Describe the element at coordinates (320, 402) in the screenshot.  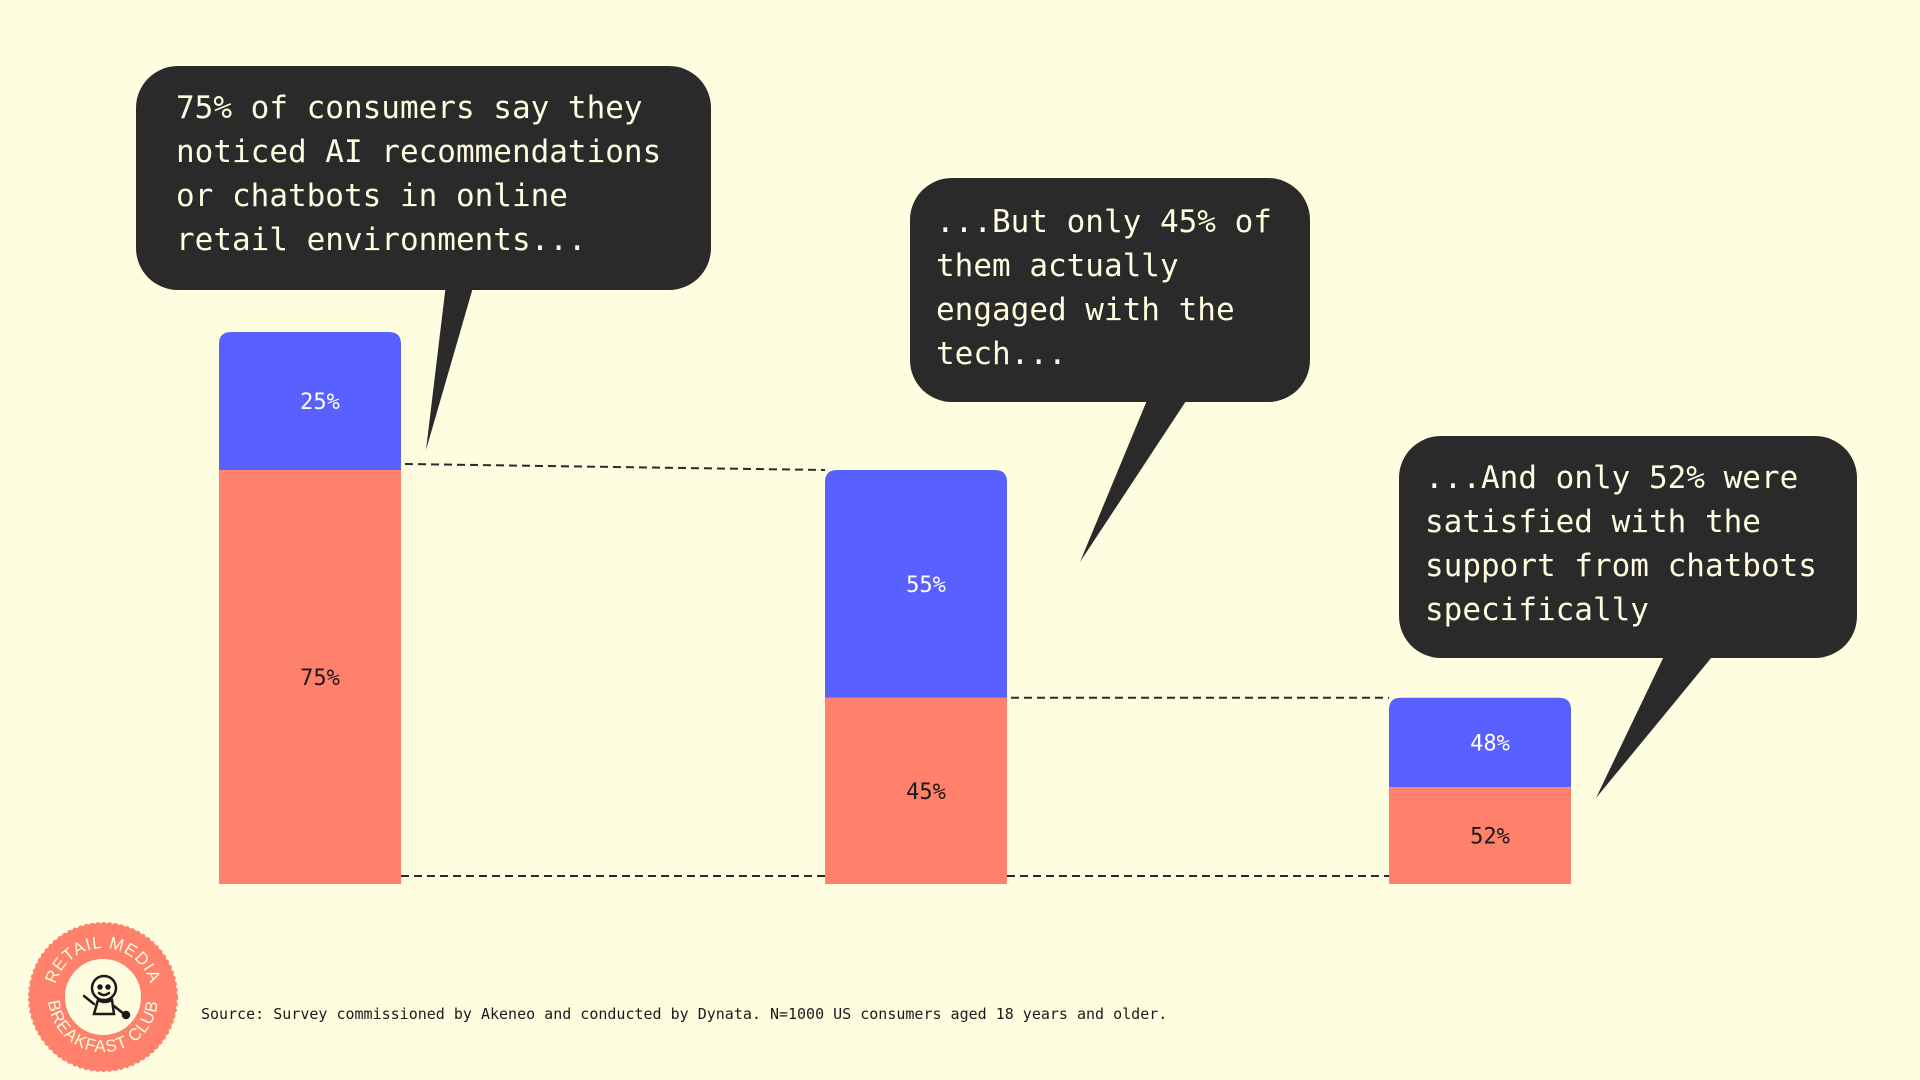
I see `data-label-not-0: 25%` at that location.